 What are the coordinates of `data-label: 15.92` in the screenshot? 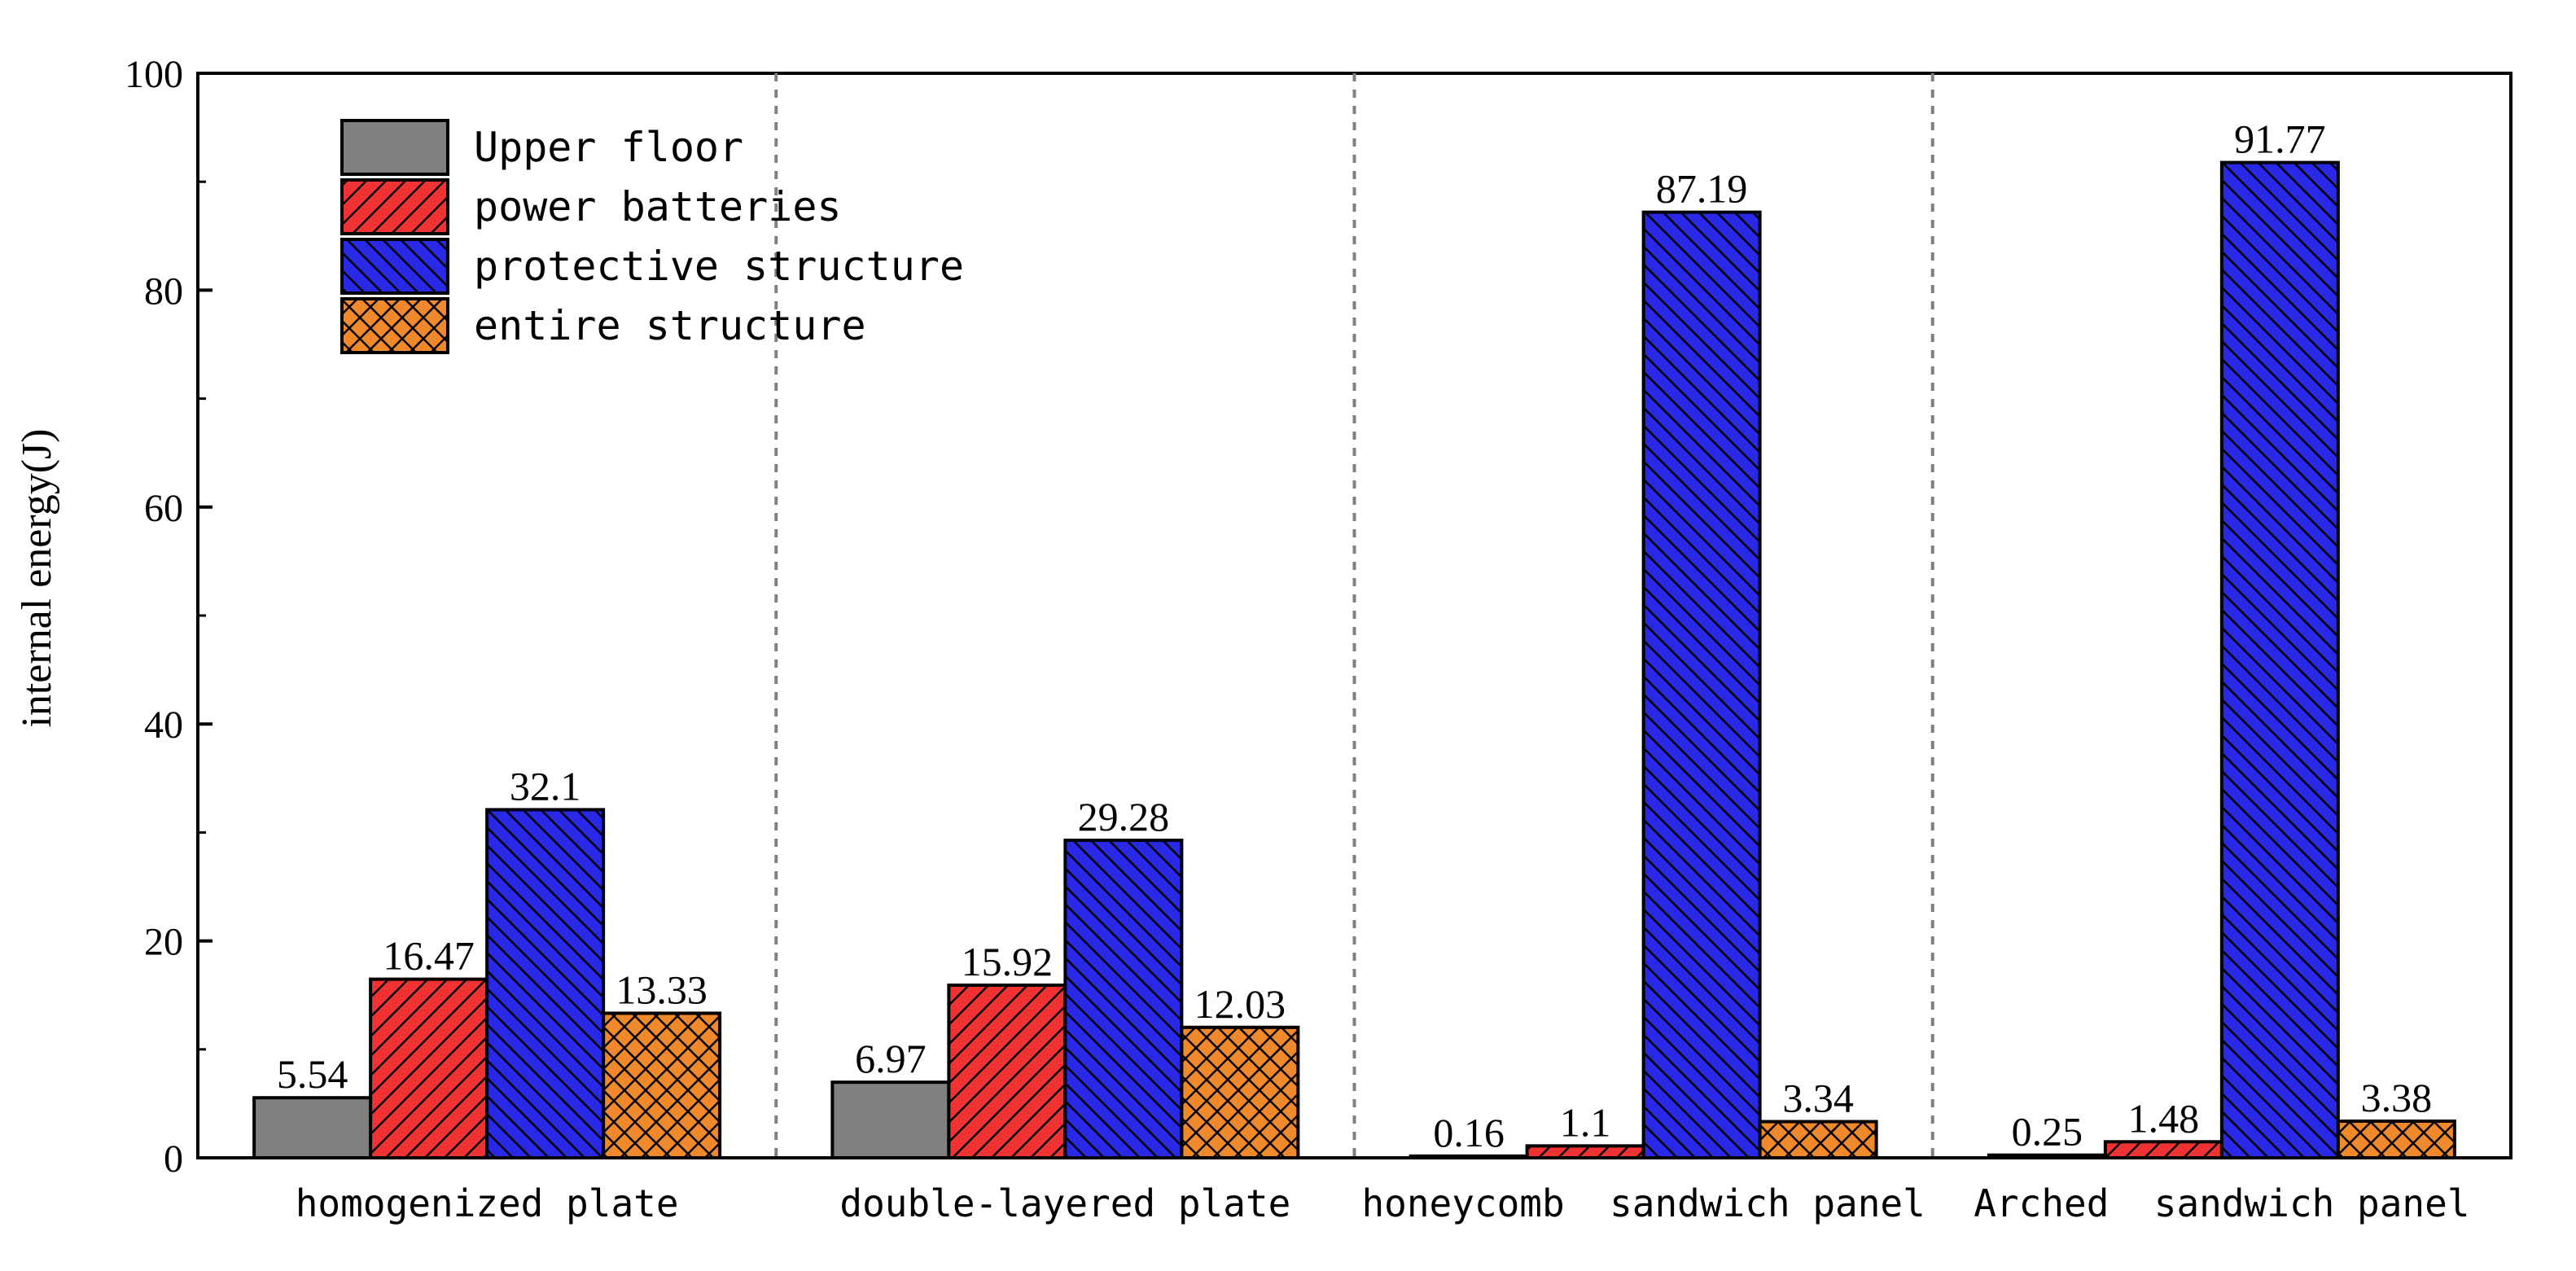 It's located at (1008, 962).